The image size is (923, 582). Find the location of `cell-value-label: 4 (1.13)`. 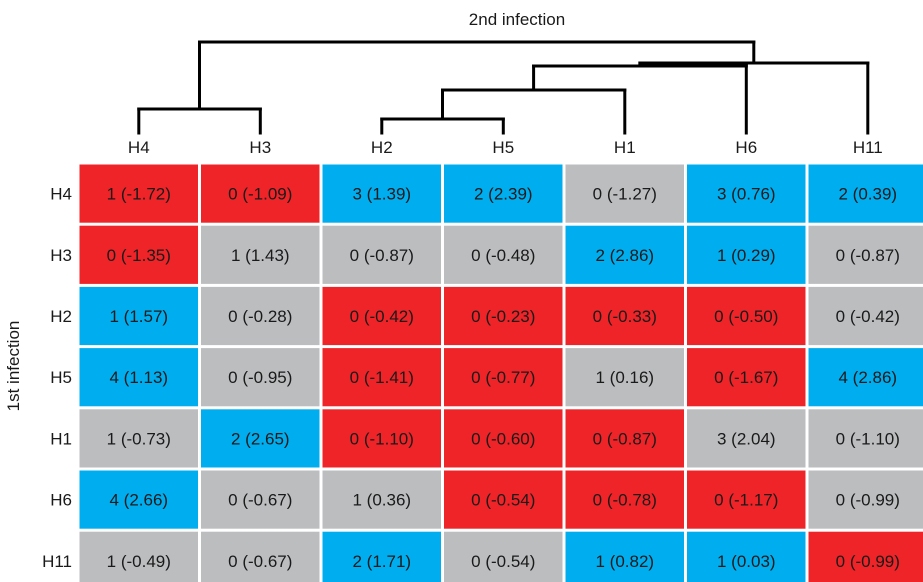

cell-value-label: 4 (1.13) is located at coordinates (139, 377).